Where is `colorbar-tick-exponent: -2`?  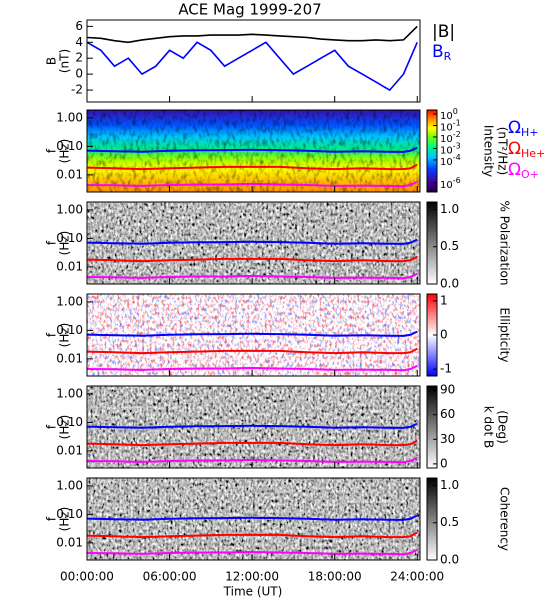 colorbar-tick-exponent: -2 is located at coordinates (457, 133).